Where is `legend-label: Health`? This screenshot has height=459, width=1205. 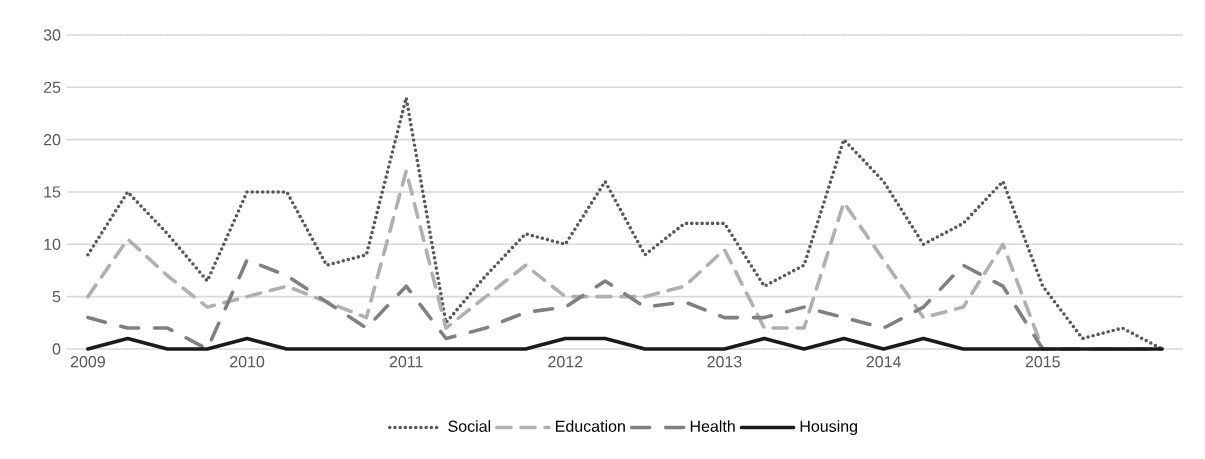 legend-label: Health is located at coordinates (712, 426).